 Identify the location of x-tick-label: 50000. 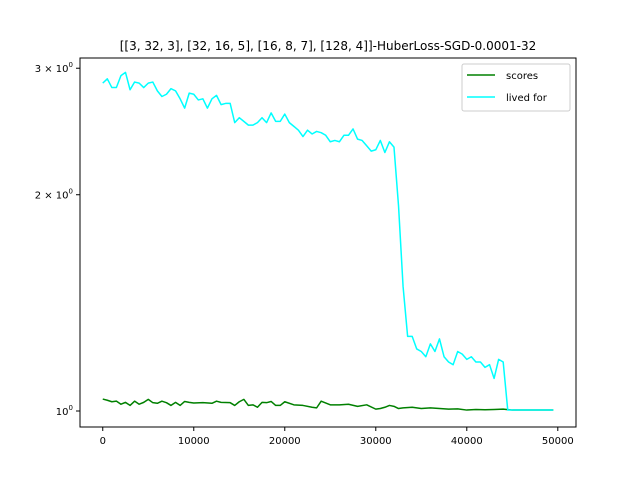
(558, 441).